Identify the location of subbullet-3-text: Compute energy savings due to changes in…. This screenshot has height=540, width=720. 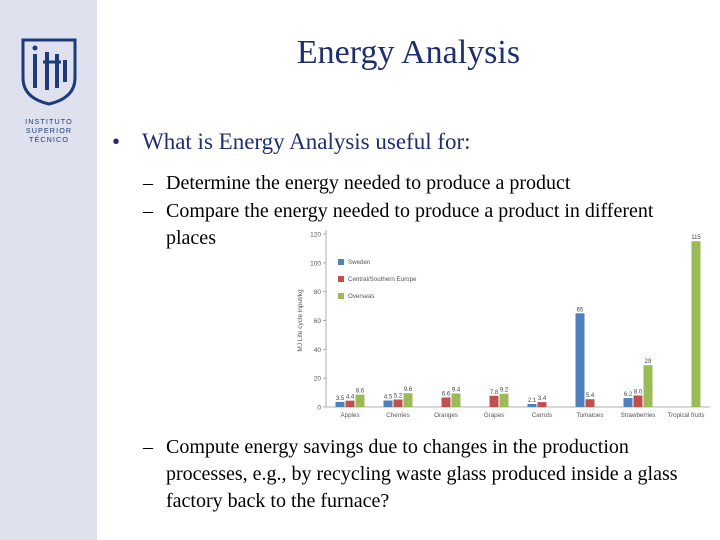
(422, 474).